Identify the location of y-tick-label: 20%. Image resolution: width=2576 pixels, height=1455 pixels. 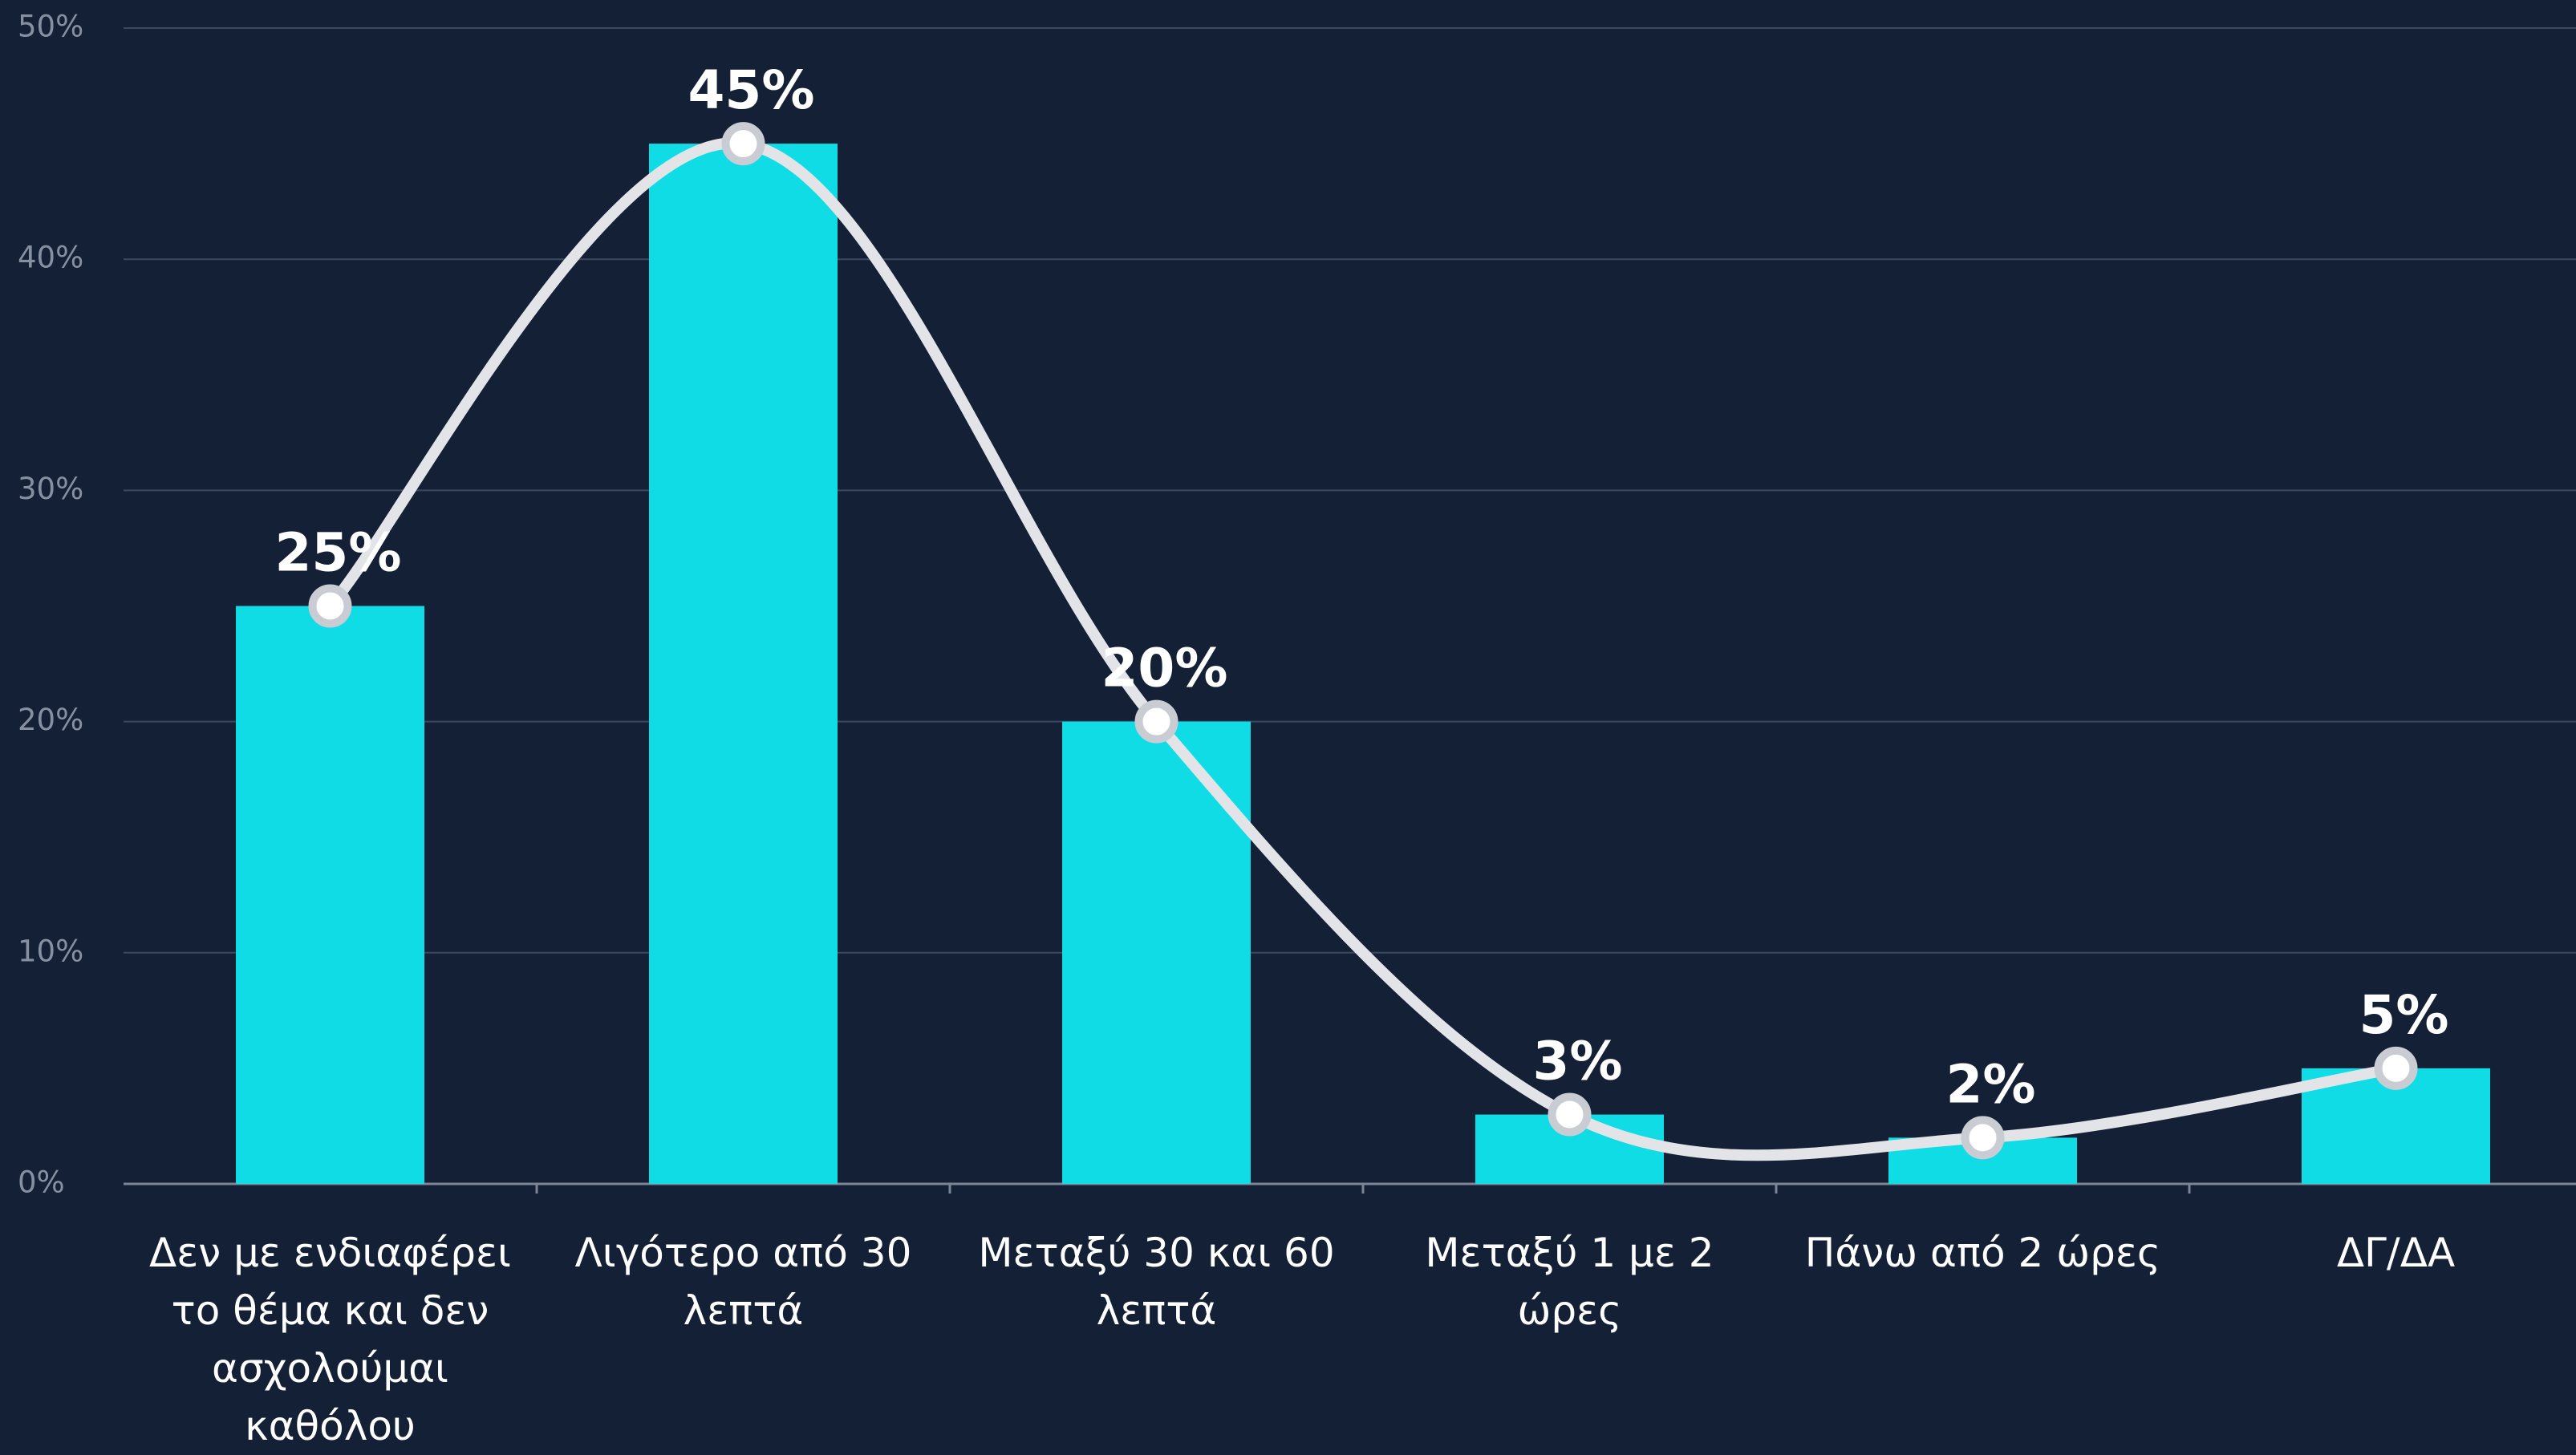
(50, 720).